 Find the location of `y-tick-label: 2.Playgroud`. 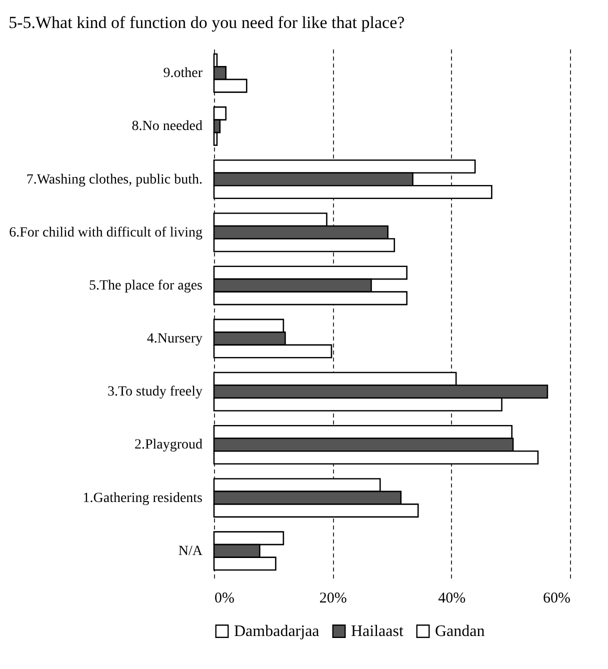

y-tick-label: 2.Playgroud is located at coordinates (168, 445).